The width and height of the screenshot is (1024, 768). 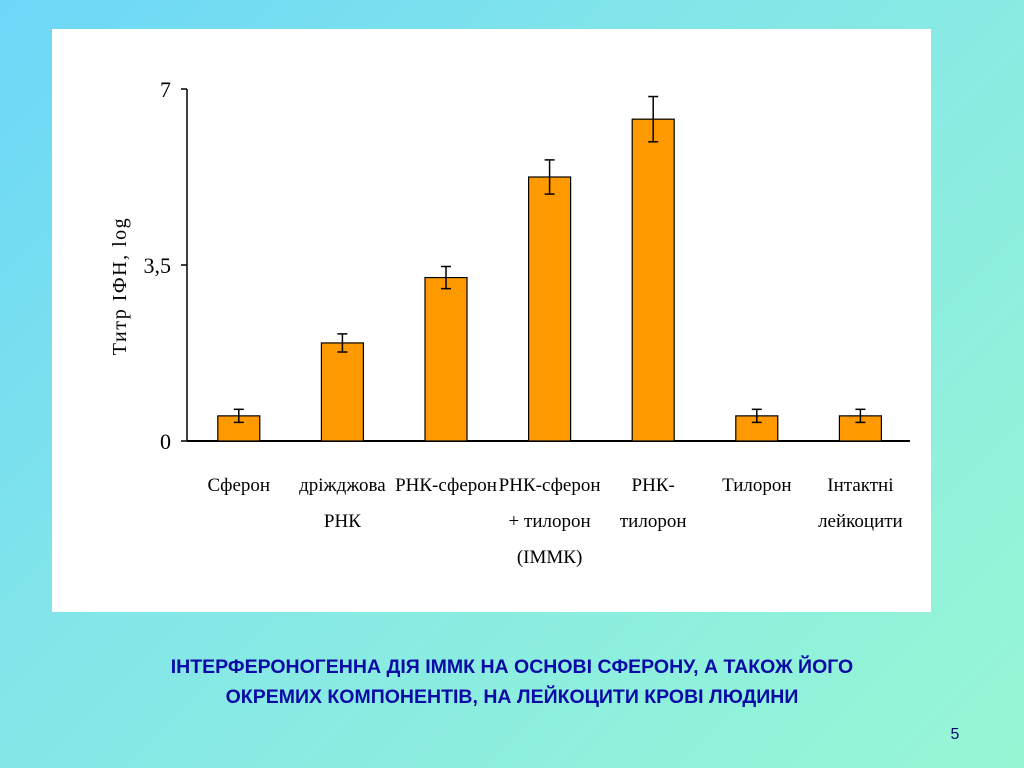 I want to click on x-category-label: лейкоцити, so click(x=860, y=521).